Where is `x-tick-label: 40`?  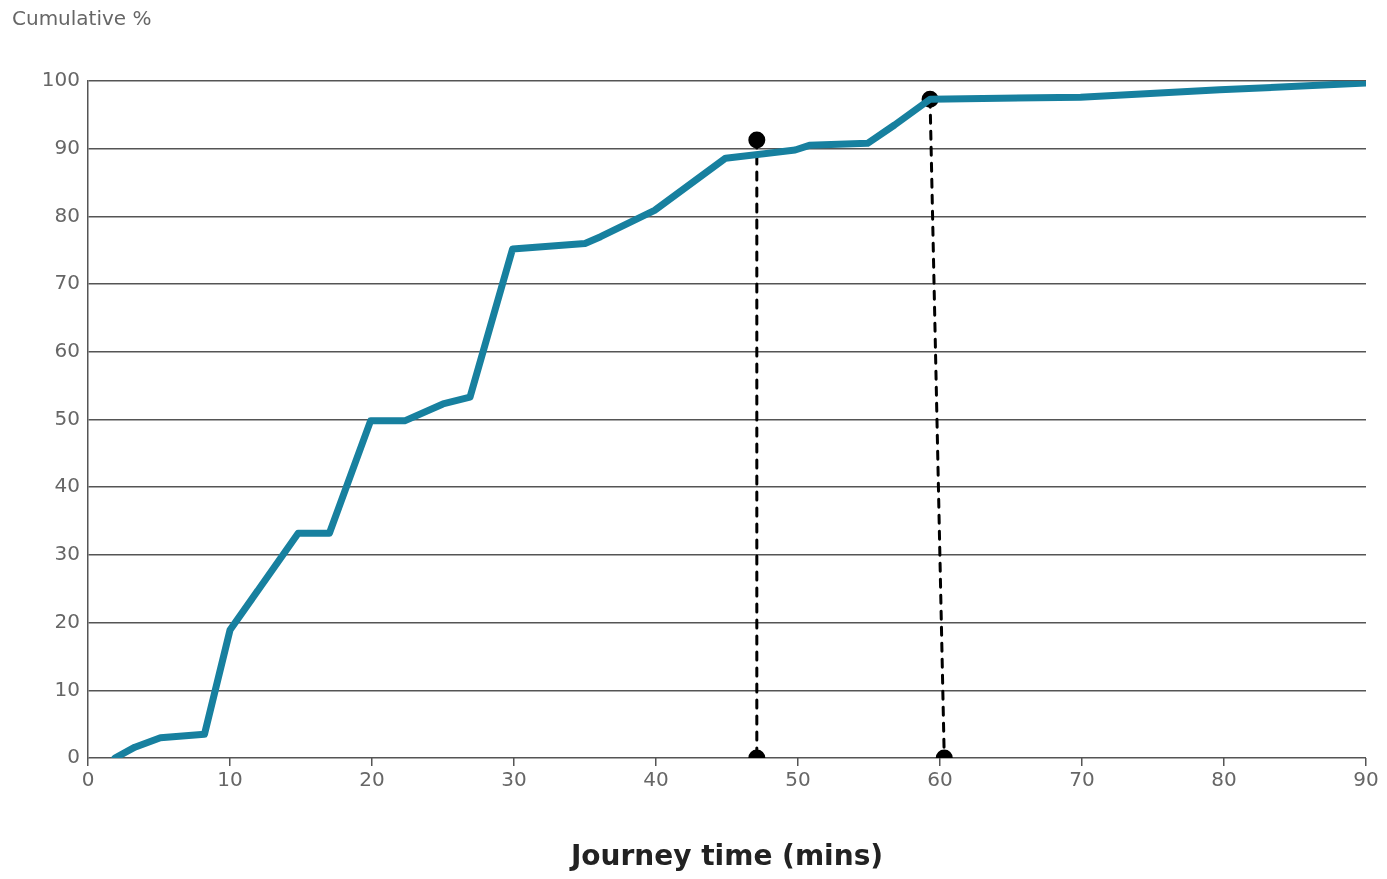
x-tick-label: 40 is located at coordinates (656, 779).